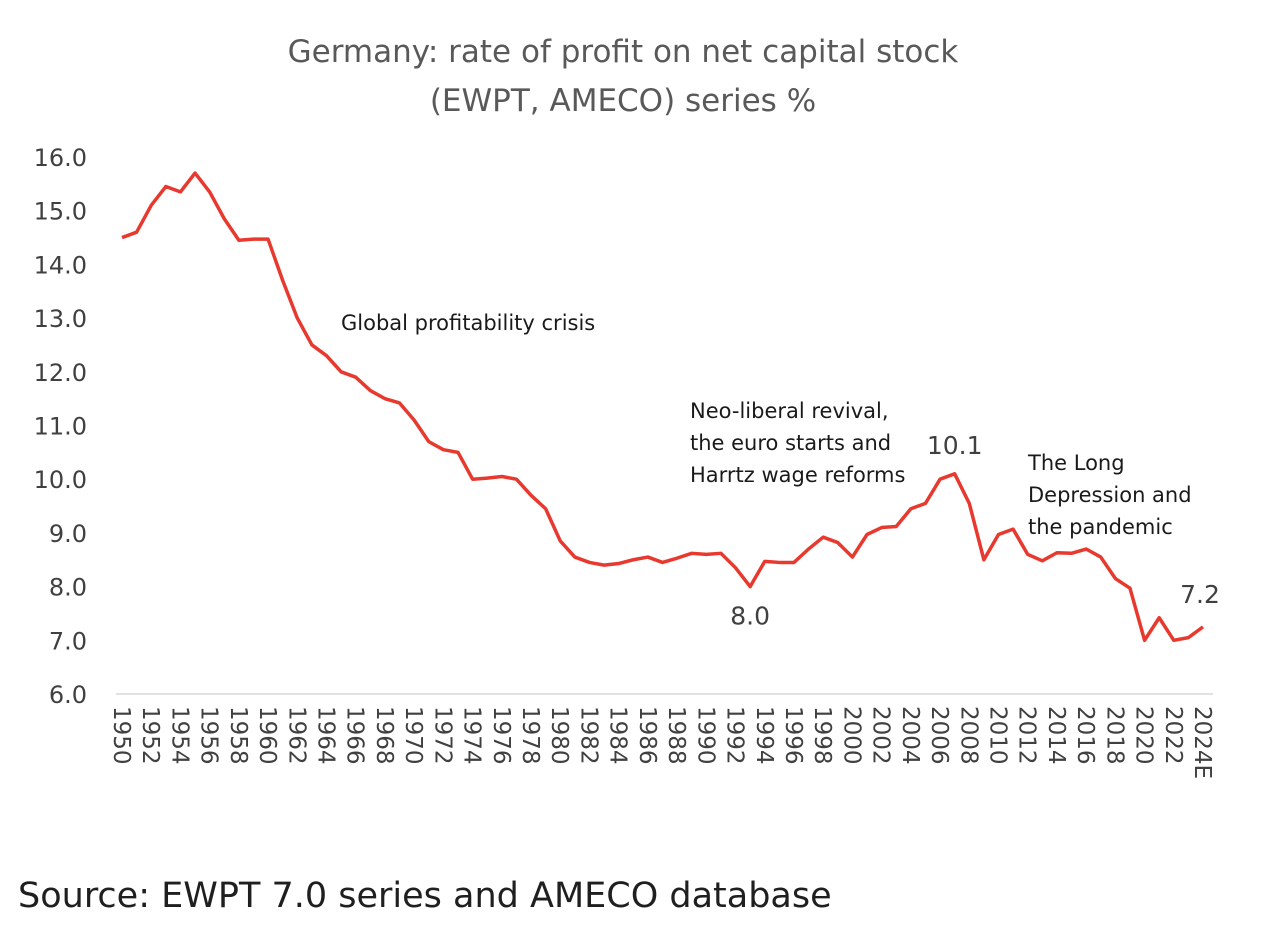 The width and height of the screenshot is (1274, 942). I want to click on x-tick-label: 1954, so click(179, 735).